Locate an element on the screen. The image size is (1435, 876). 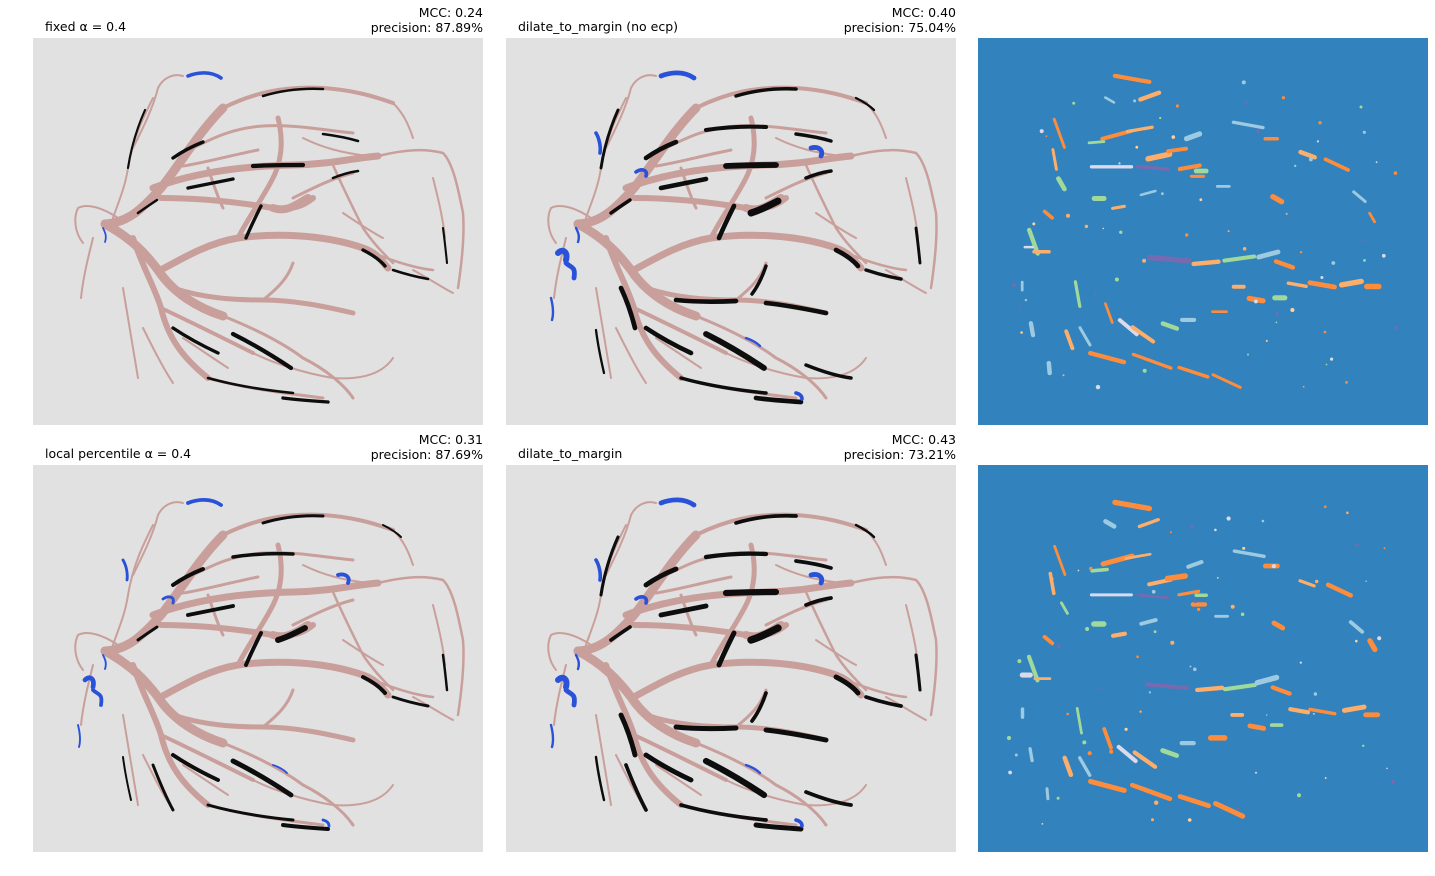
panel-p4 is located at coordinates (258, 658).